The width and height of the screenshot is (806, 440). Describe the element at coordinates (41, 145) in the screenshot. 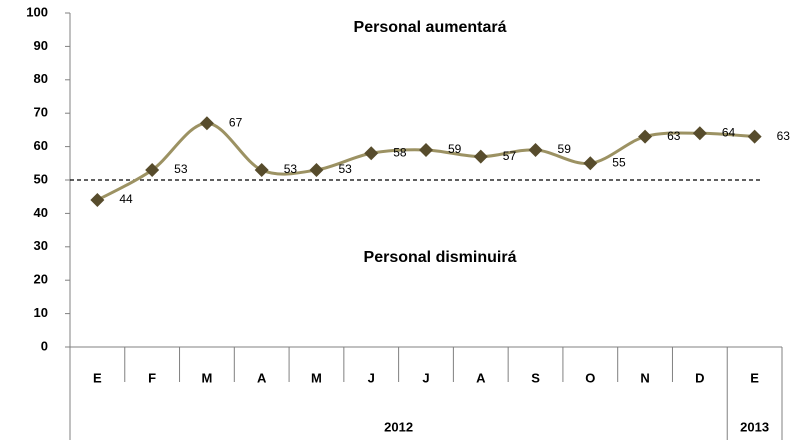

I see `y-tick-label: 60` at that location.